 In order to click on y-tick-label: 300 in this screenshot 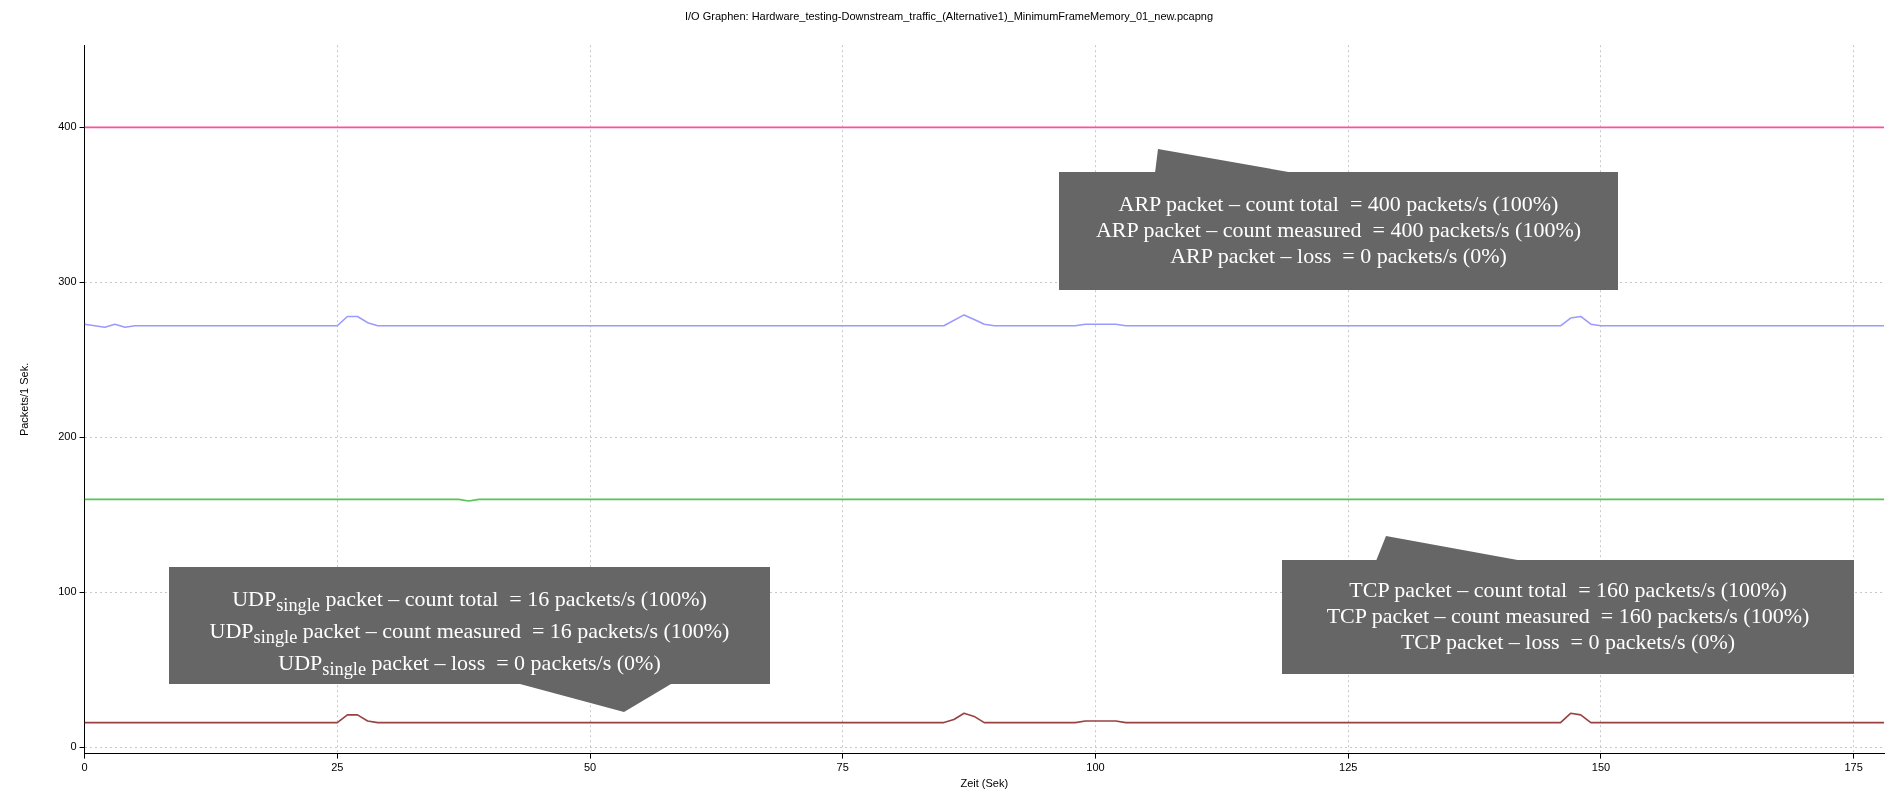, I will do `click(67, 281)`.